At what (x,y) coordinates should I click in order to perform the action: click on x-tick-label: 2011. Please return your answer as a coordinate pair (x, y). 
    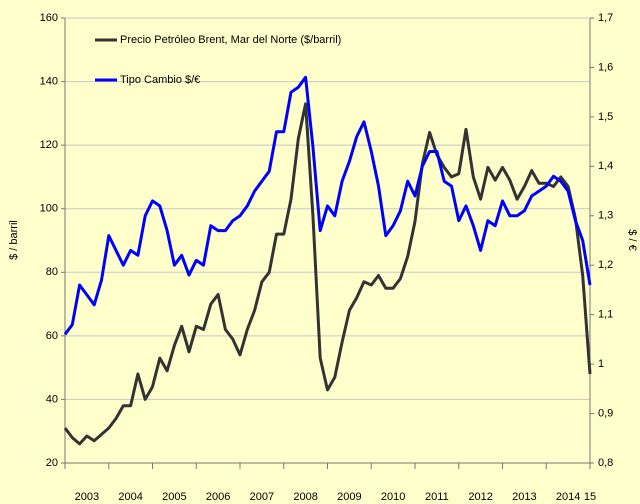
    Looking at the image, I should click on (437, 497).